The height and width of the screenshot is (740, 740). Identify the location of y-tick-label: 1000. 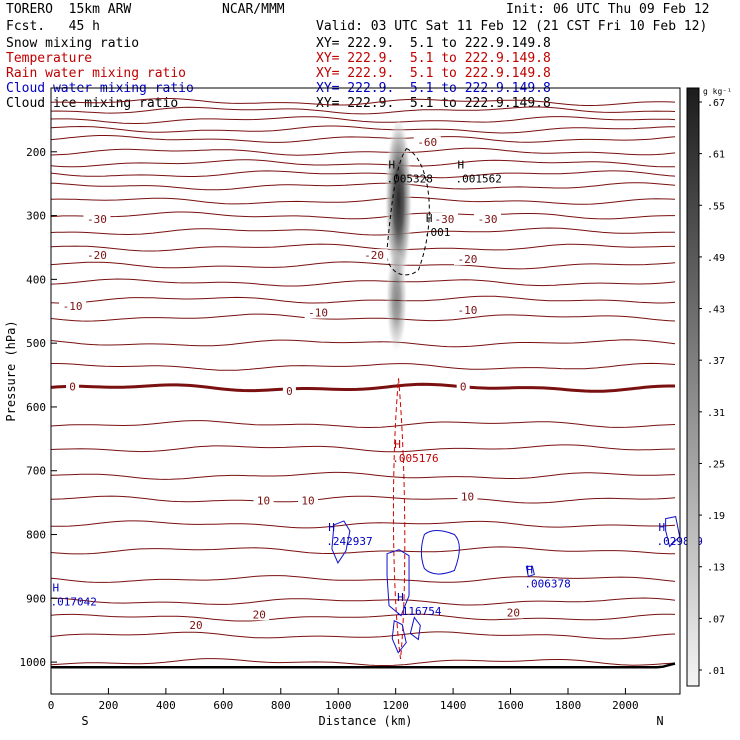
(33, 662).